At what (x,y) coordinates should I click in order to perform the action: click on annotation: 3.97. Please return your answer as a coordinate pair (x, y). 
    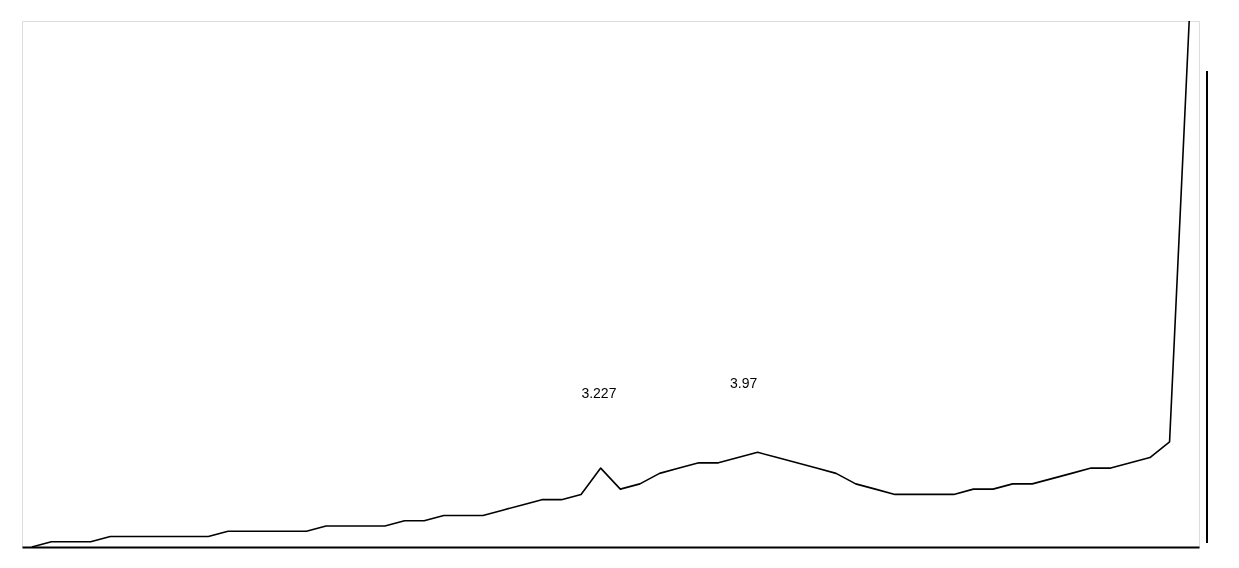
    Looking at the image, I should click on (743, 382).